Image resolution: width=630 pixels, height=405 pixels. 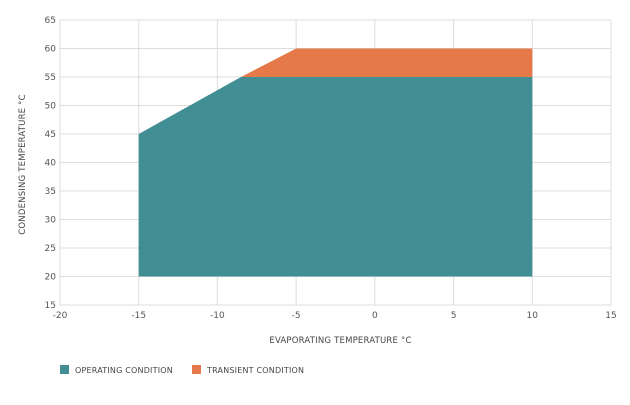 I want to click on y-tick-label: 45, so click(x=50, y=135).